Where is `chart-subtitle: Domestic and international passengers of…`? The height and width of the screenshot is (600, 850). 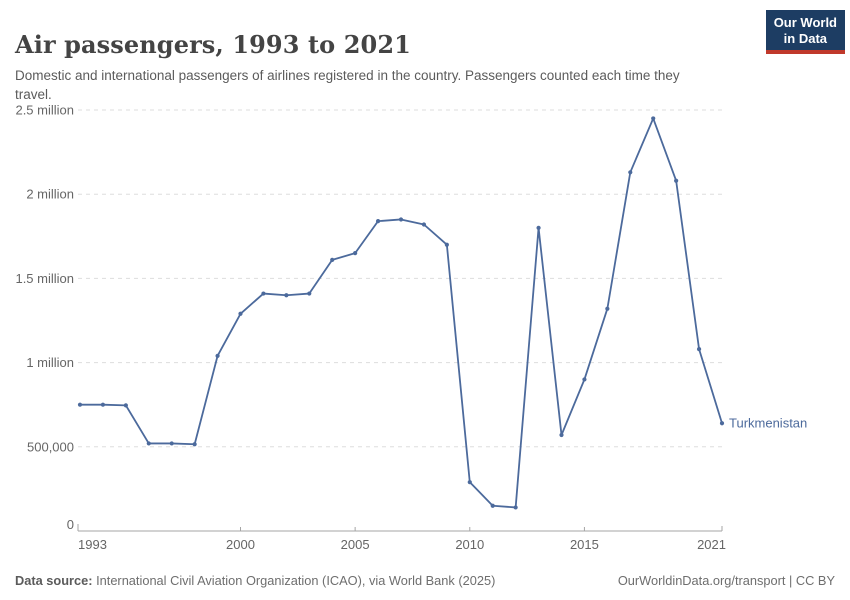 chart-subtitle: Domestic and international passengers of… is located at coordinates (347, 84).